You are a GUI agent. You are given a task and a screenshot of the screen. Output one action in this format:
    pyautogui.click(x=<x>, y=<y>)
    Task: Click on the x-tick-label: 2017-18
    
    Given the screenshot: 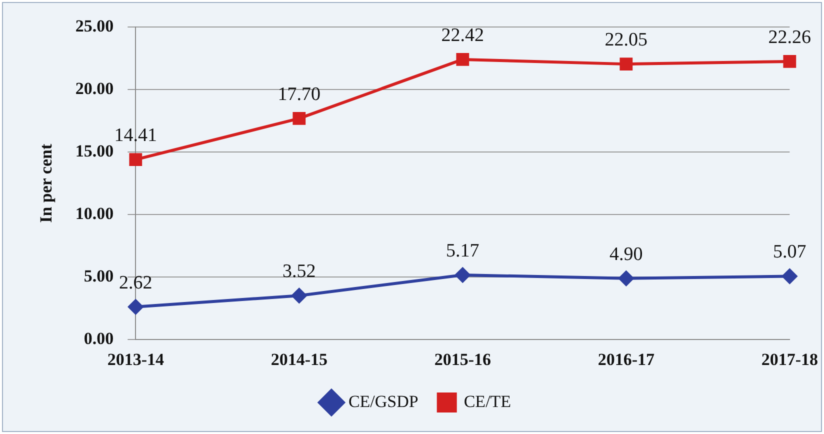 What is the action you would take?
    pyautogui.click(x=789, y=360)
    